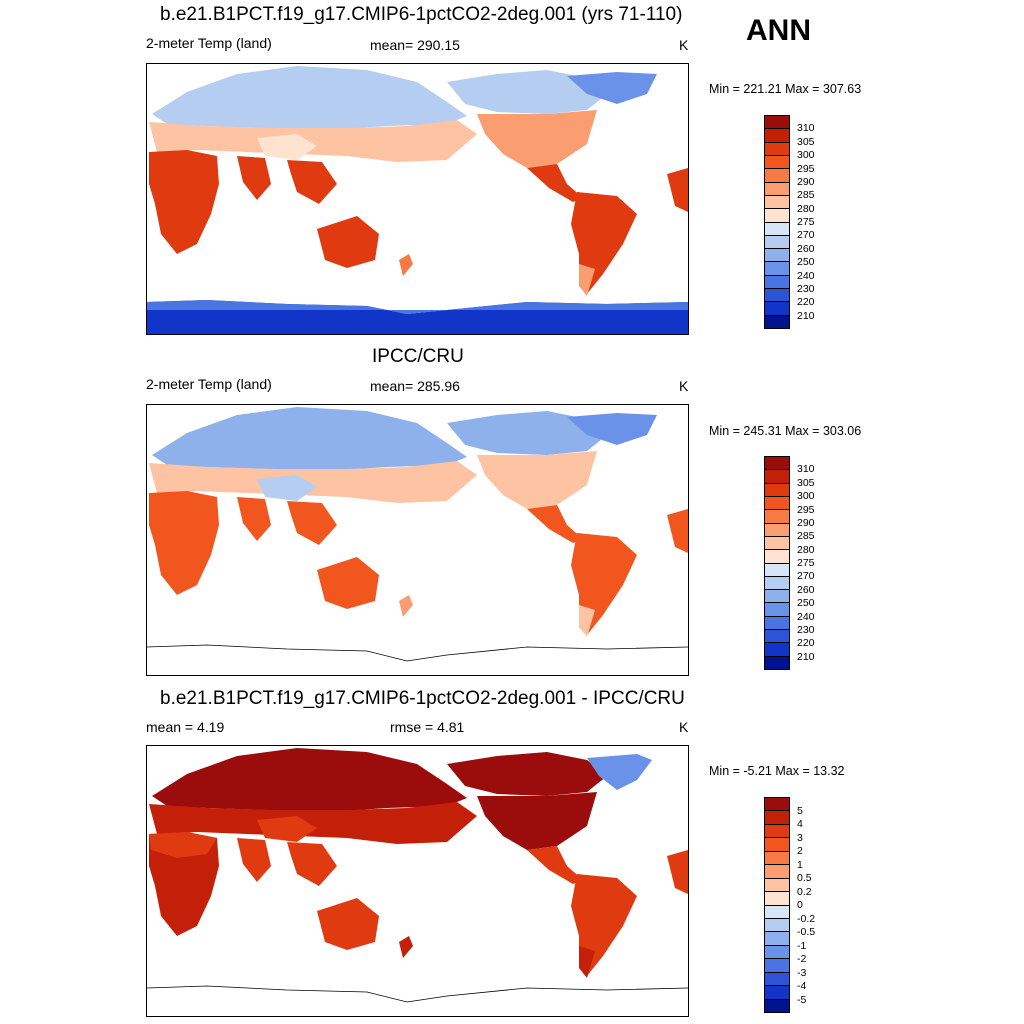 This screenshot has width=1024, height=1024. Describe the element at coordinates (312, 182) in the screenshot. I see `panel-1-land-seasia` at that location.